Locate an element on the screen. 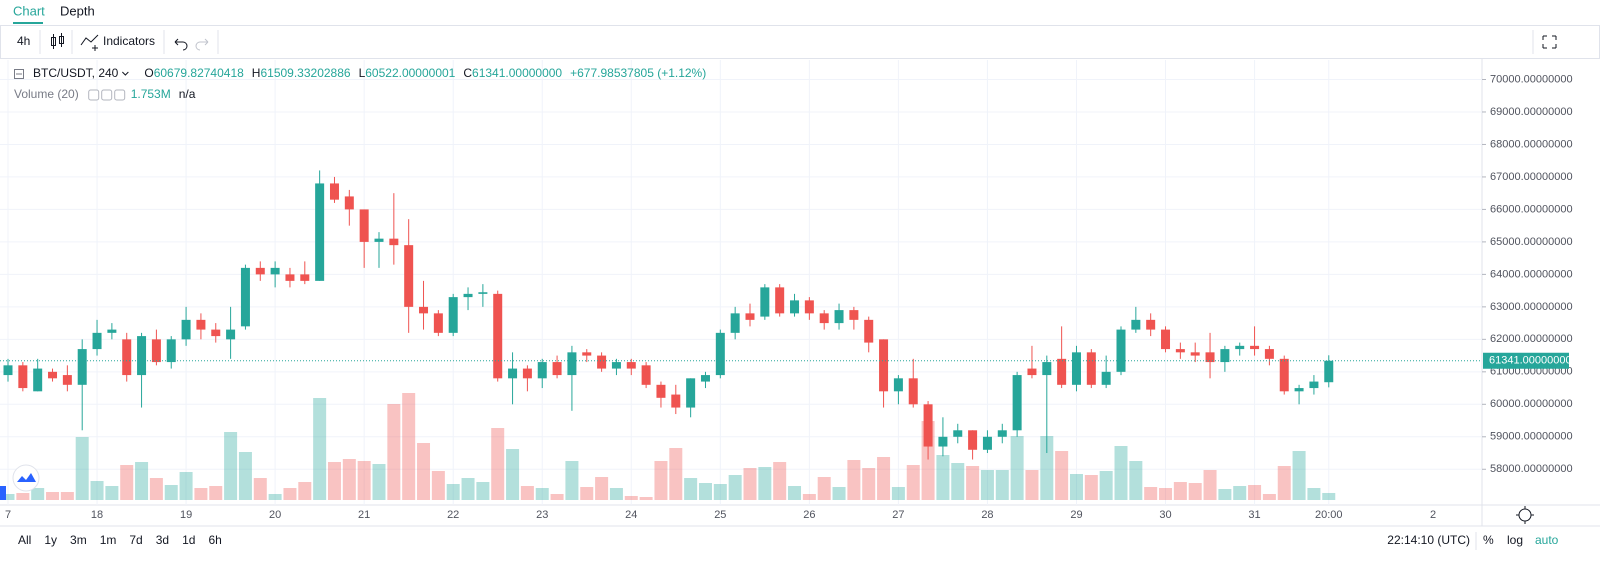 This screenshot has width=1600, height=568. x-tick-label: 24 is located at coordinates (631, 515).